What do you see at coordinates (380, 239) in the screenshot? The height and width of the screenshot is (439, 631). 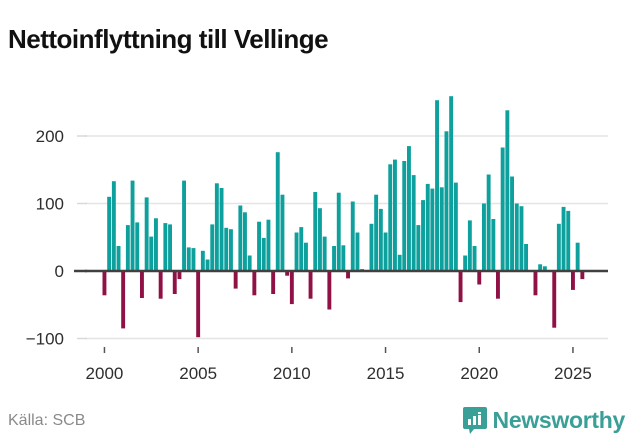 I see `bar-2014q4` at bounding box center [380, 239].